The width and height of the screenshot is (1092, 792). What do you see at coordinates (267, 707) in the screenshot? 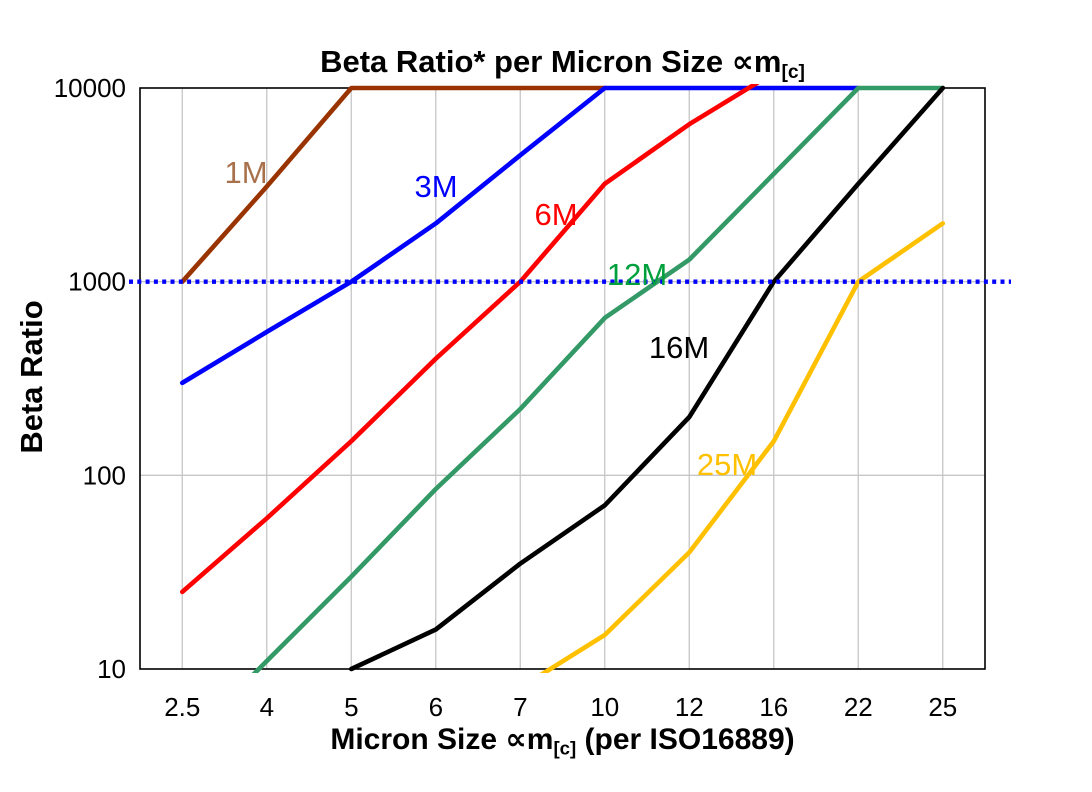
I see `svg-text: 4` at bounding box center [267, 707].